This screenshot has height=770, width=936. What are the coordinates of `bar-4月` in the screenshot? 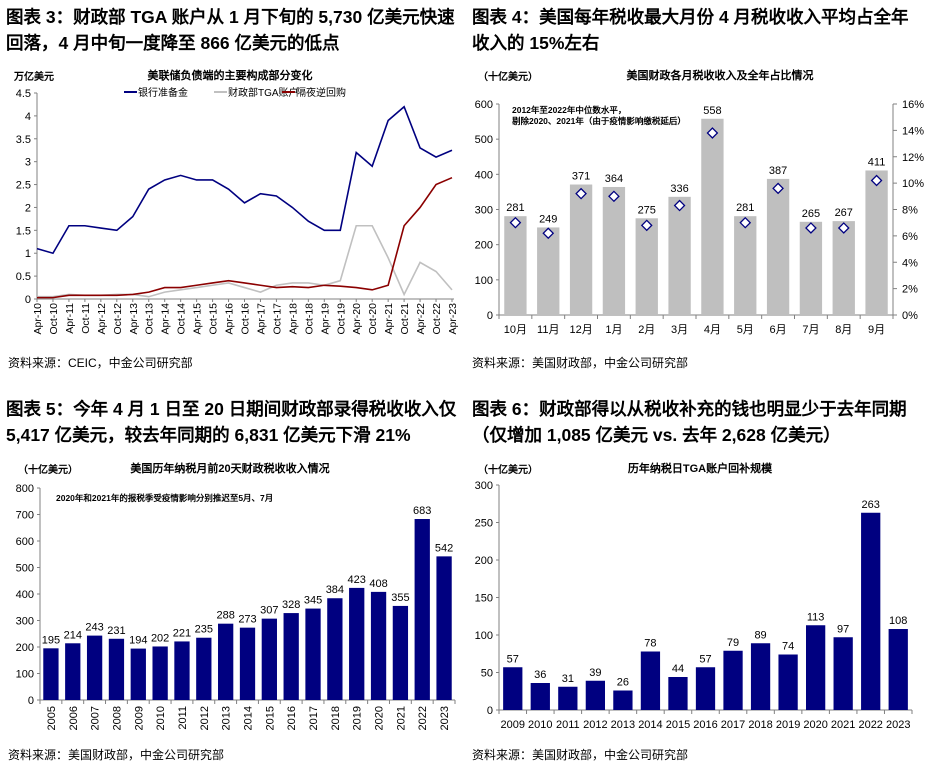 It's located at (712, 217).